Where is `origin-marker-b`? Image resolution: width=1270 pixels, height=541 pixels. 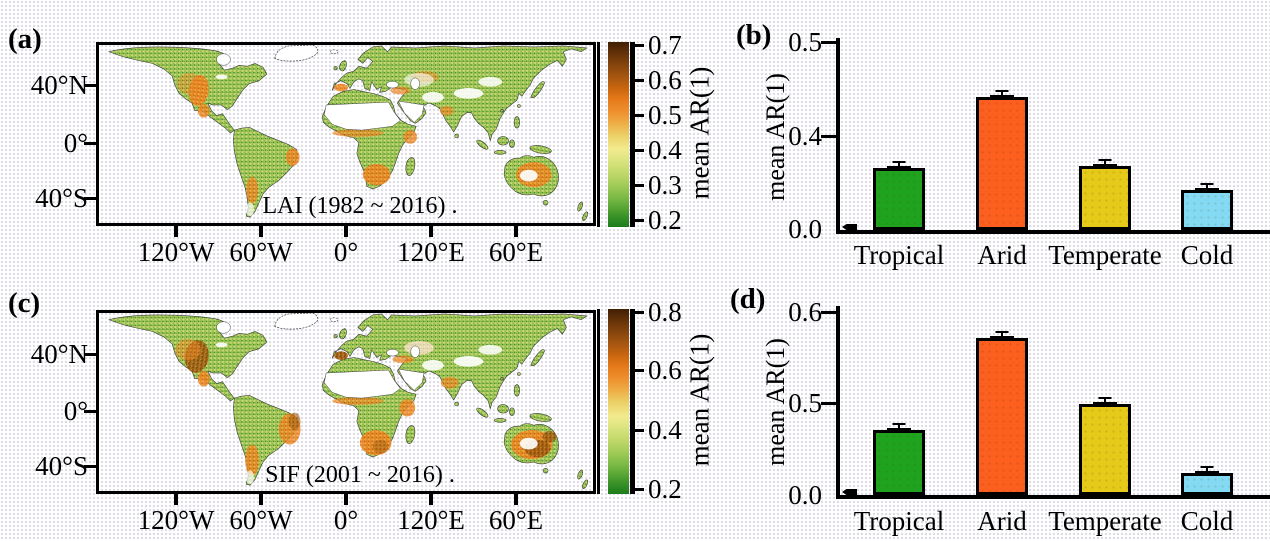 origin-marker-b is located at coordinates (849, 227).